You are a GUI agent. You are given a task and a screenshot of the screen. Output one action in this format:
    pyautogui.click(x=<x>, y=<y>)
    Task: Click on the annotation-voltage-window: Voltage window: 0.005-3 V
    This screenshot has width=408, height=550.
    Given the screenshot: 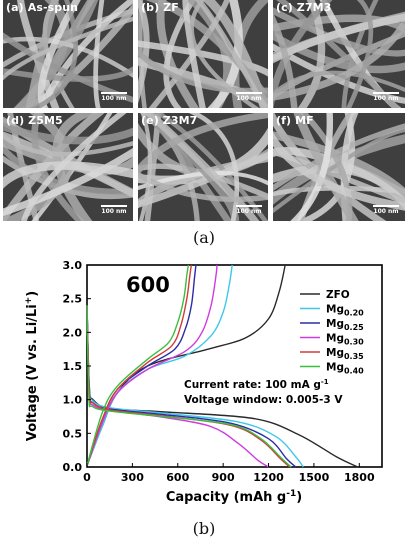 What is the action you would take?
    pyautogui.click(x=263, y=400)
    